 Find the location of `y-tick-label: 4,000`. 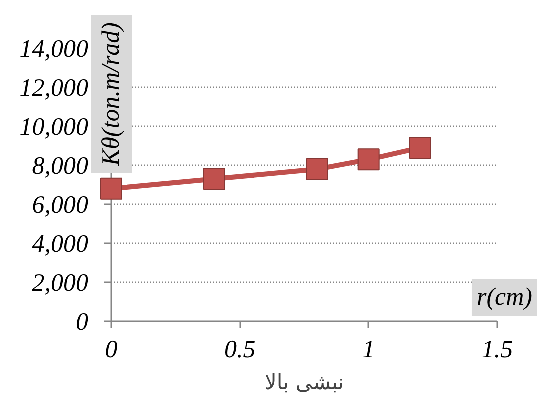

y-tick-label: 4,000 is located at coordinates (60, 244).